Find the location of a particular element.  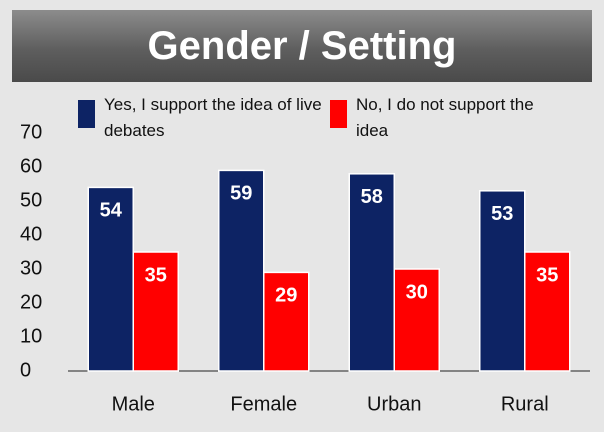

y-tick-label: 20 is located at coordinates (31, 302).